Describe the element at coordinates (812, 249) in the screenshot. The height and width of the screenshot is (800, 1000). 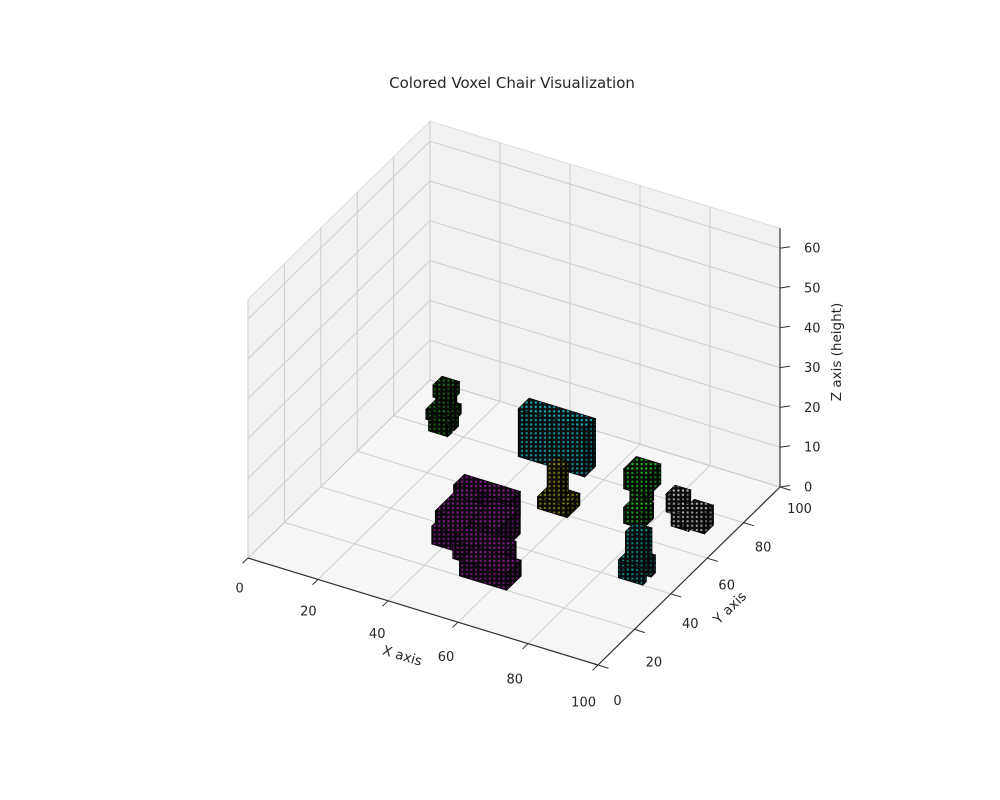
I see `z-tick-label: 60` at that location.